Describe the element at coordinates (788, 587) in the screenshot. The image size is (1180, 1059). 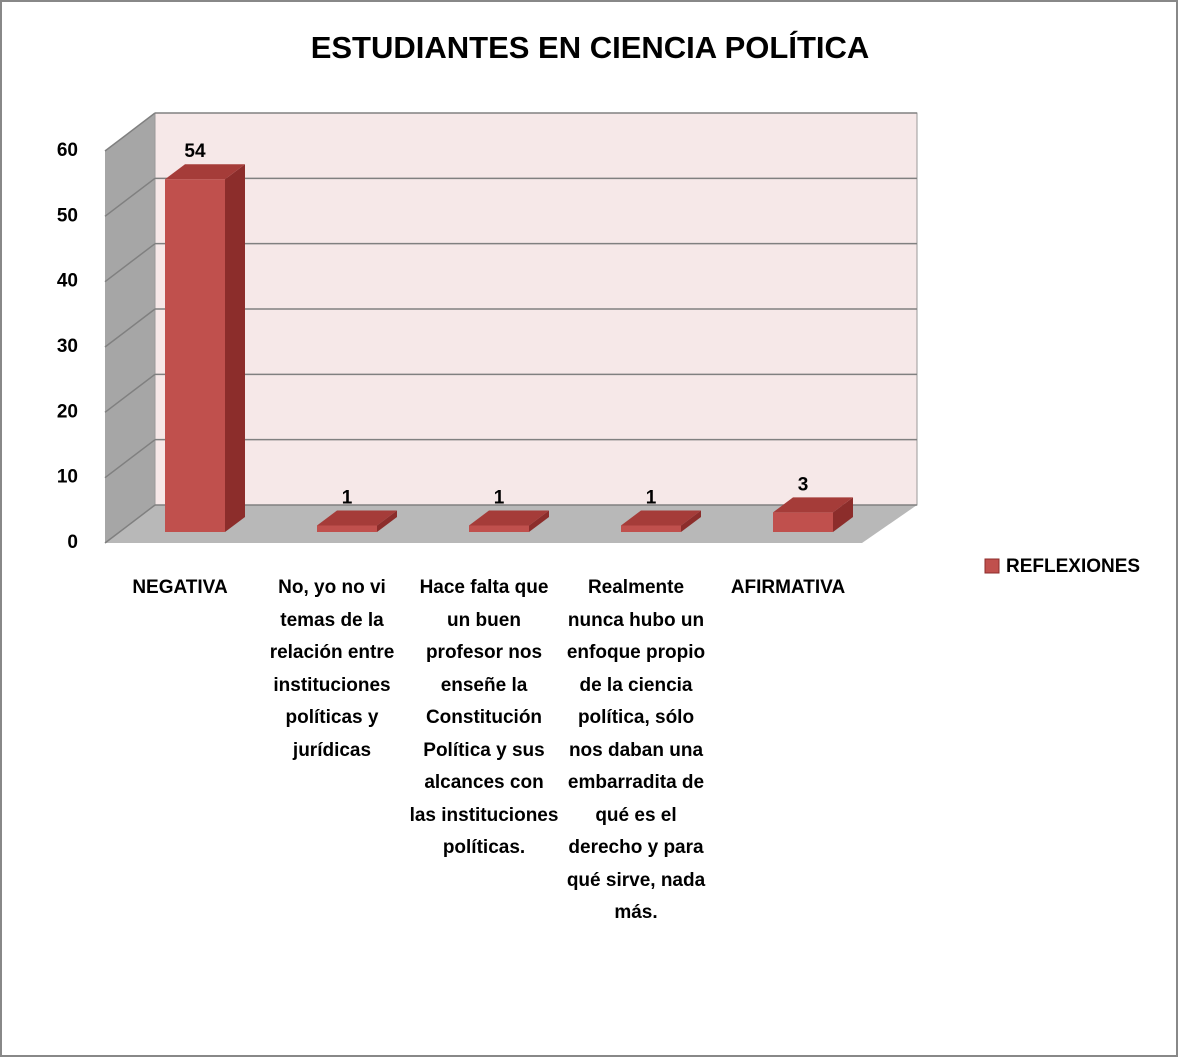
I see `x-tick-label: AFIRMATIVA` at that location.